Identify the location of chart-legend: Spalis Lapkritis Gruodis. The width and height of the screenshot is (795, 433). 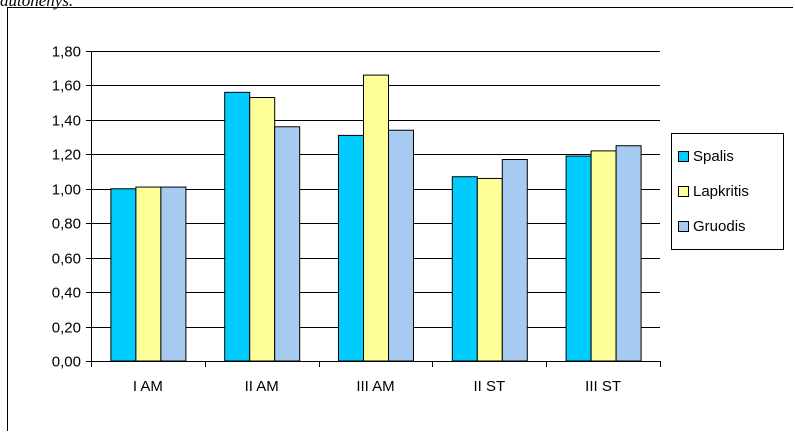
(727, 191).